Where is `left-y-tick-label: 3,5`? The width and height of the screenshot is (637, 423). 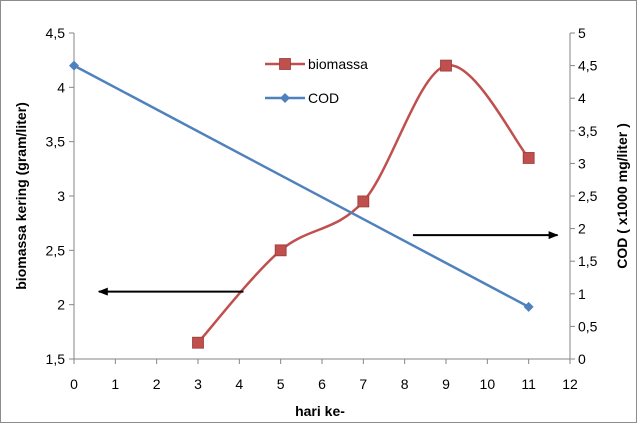
left-y-tick-label: 3,5 is located at coordinates (56, 142).